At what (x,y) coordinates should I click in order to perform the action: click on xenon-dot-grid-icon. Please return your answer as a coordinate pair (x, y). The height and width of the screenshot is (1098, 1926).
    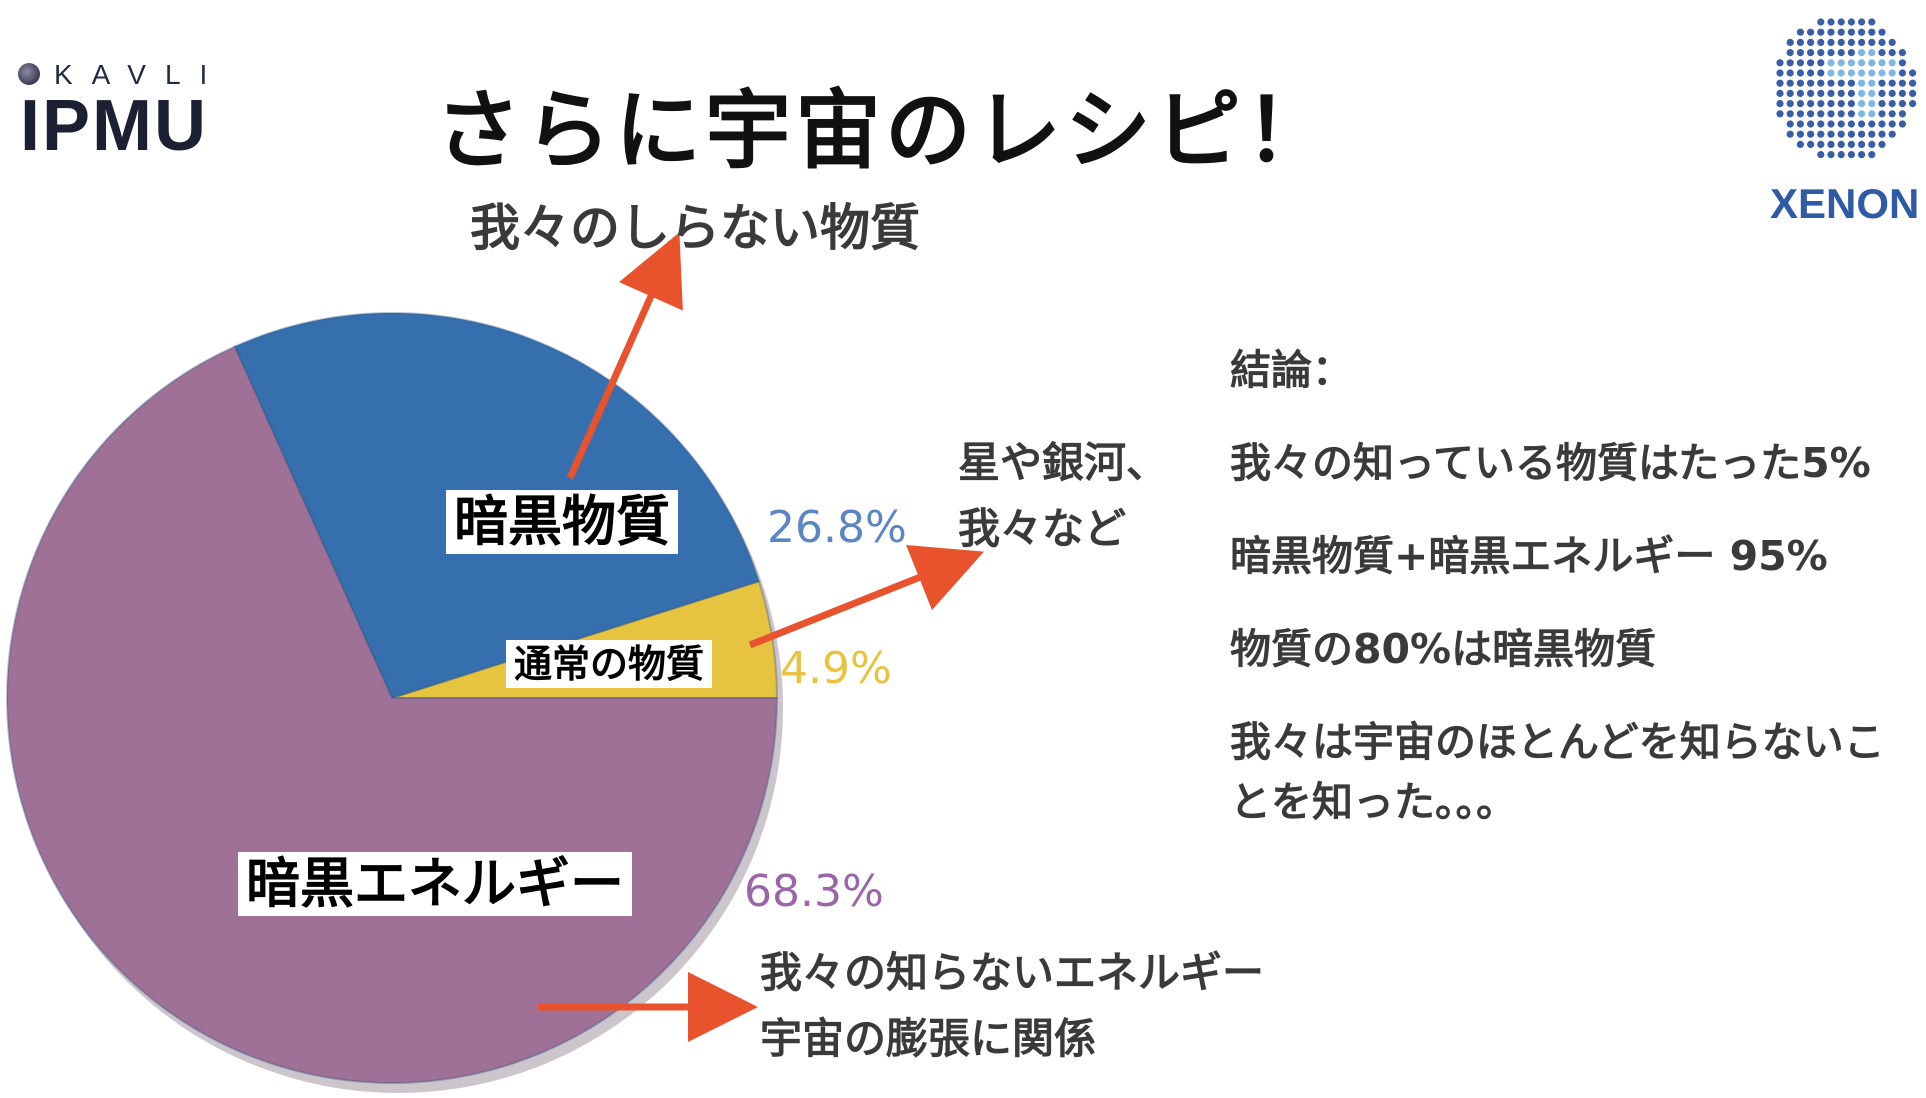
    Looking at the image, I should click on (1846, 88).